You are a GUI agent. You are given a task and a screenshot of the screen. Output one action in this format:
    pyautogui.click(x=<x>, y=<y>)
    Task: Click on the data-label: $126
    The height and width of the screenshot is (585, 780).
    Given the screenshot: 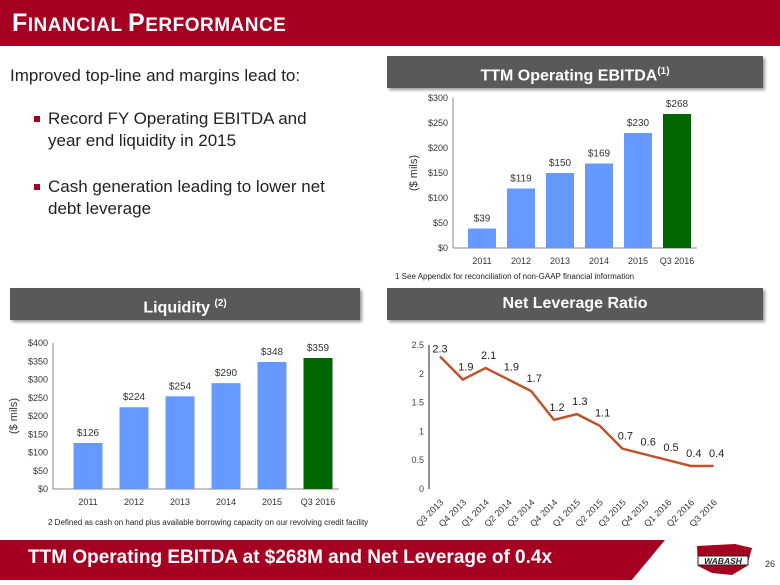 What is the action you would take?
    pyautogui.click(x=88, y=433)
    